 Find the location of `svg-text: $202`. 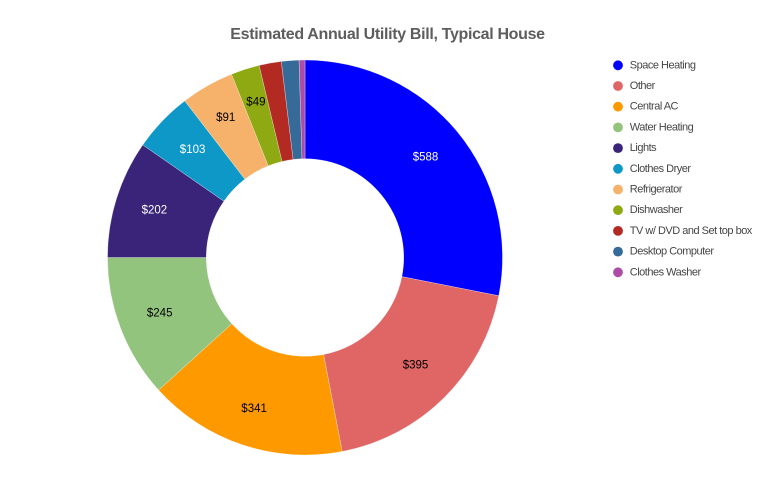

svg-text: $202 is located at coordinates (155, 210).